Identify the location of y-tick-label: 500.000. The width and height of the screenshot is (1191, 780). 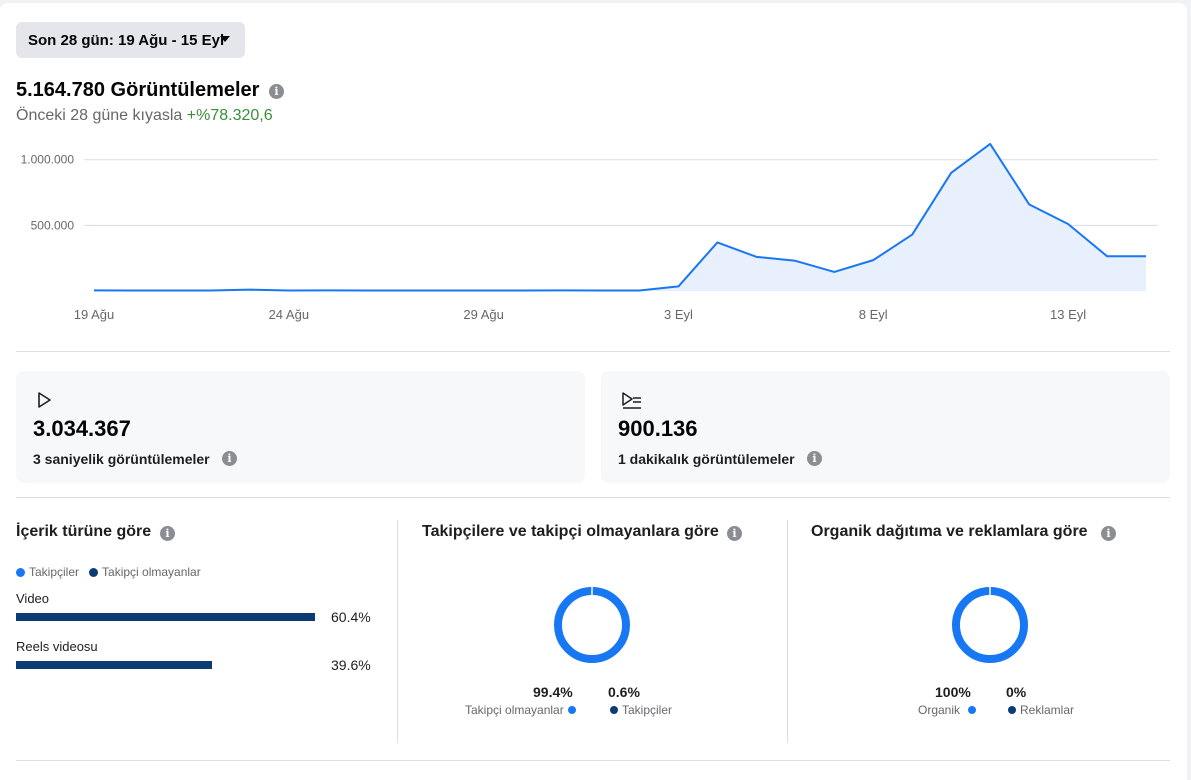
(53, 225).